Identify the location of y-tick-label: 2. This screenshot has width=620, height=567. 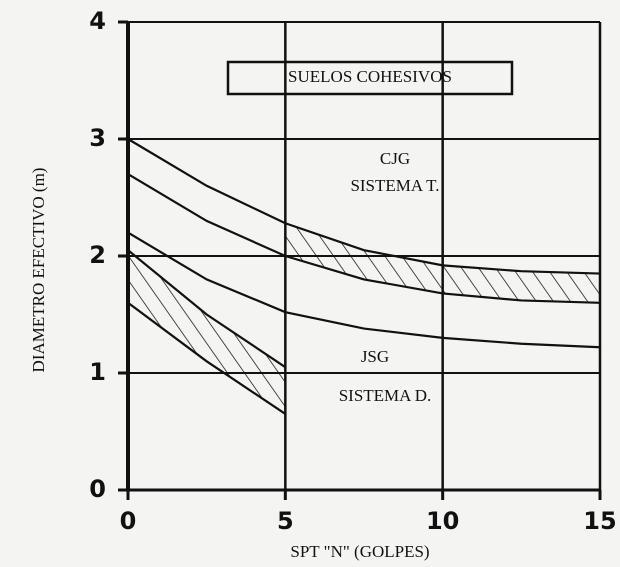
(97, 255).